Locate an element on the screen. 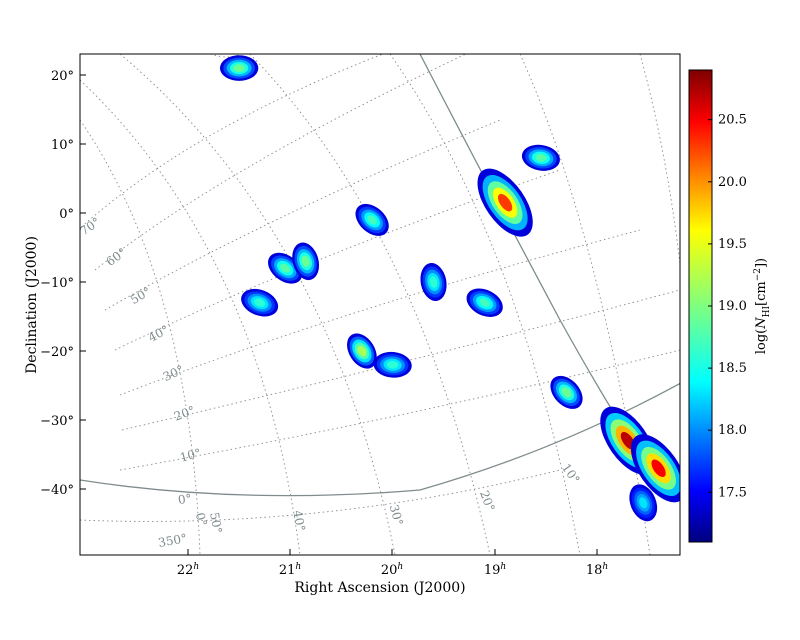 This screenshot has width=800, height=640. x-tick-label-19h: 19h is located at coordinates (495, 570).